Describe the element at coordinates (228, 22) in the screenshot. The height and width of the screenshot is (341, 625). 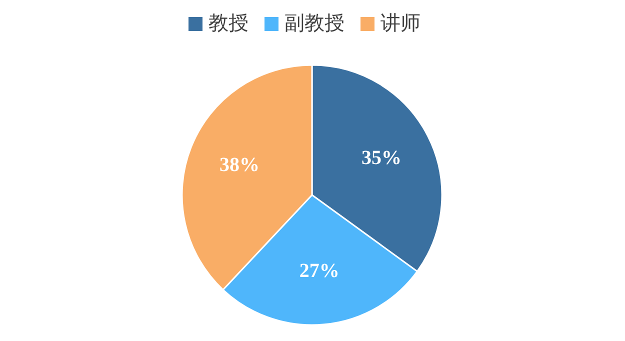
I see `legend-label: 教授` at that location.